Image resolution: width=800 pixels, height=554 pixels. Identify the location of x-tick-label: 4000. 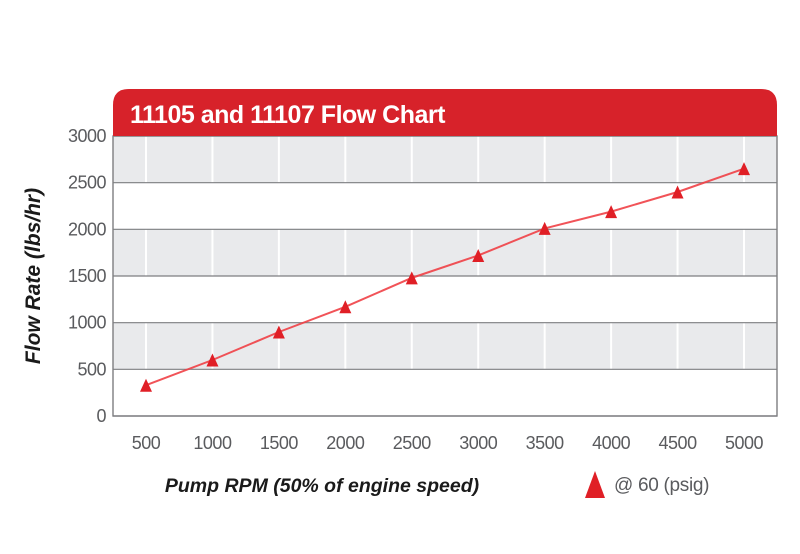
(611, 443).